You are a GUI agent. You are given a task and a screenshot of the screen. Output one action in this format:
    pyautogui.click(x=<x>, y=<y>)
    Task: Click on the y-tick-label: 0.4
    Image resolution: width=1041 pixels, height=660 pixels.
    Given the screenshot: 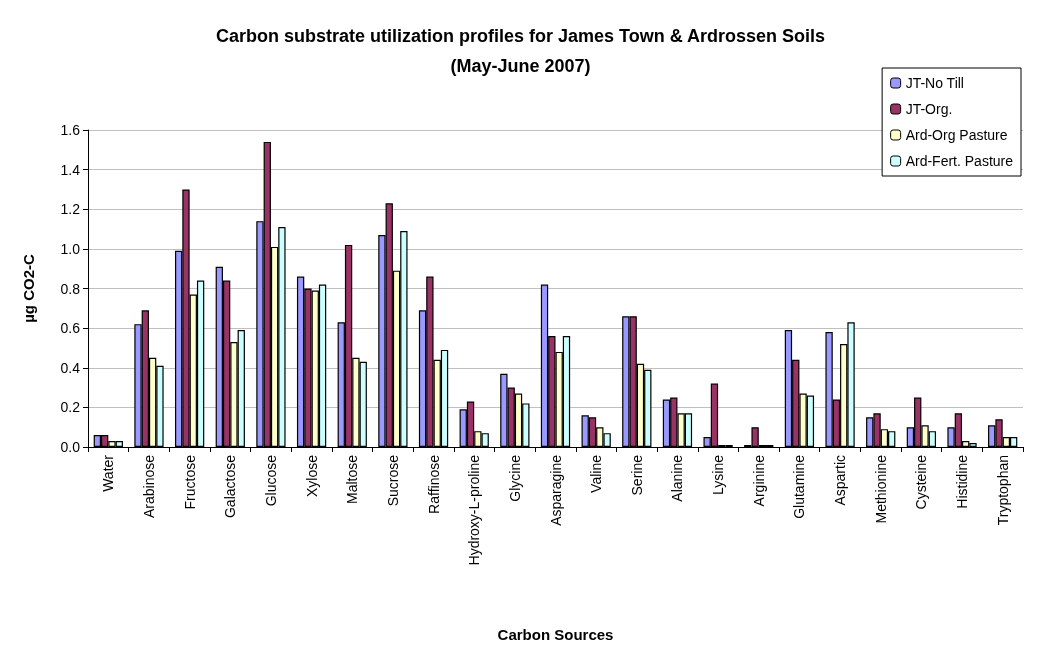 What is the action you would take?
    pyautogui.click(x=70, y=367)
    